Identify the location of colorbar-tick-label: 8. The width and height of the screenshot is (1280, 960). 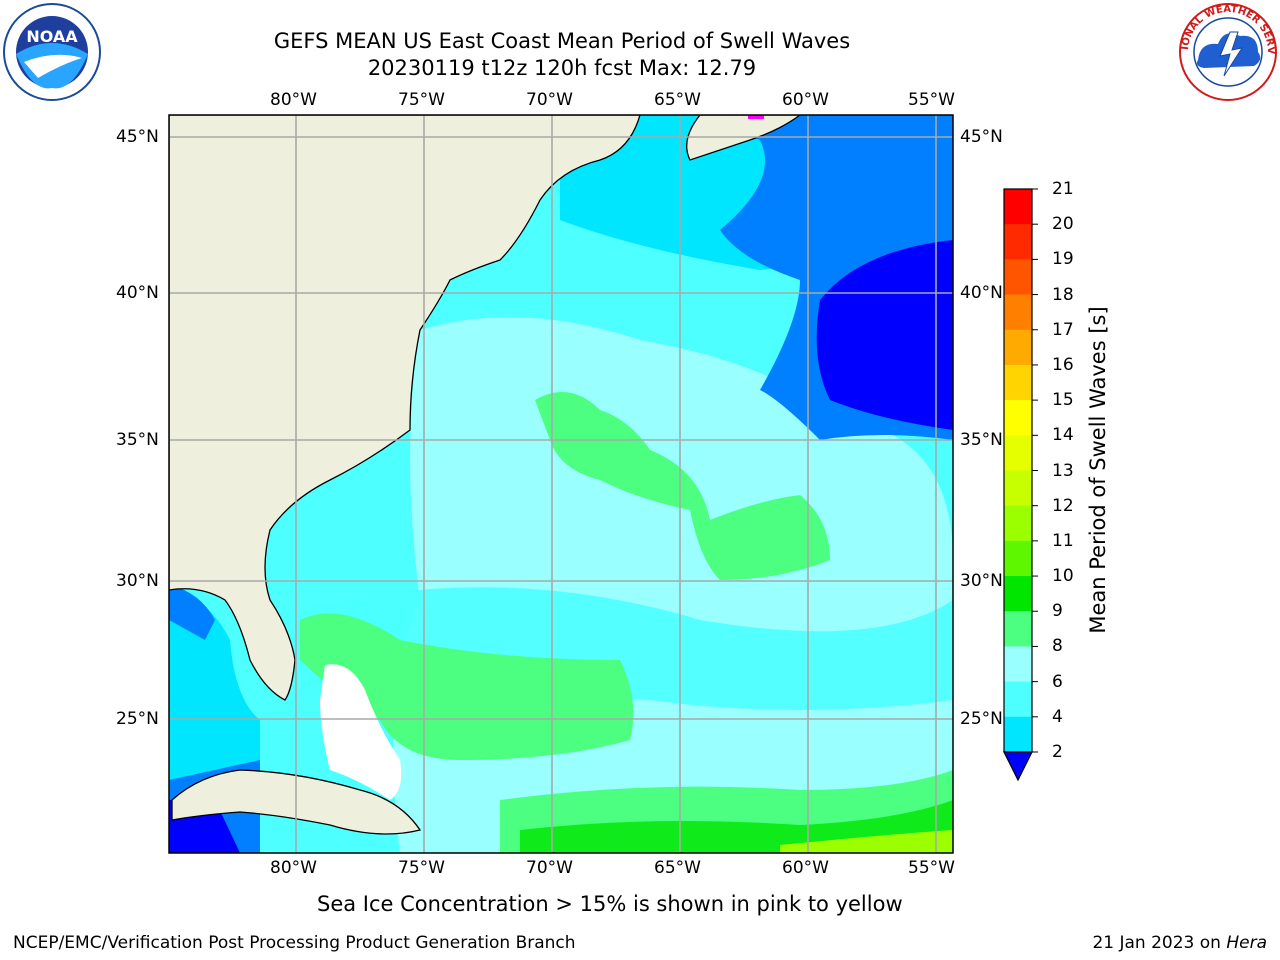
(1057, 646).